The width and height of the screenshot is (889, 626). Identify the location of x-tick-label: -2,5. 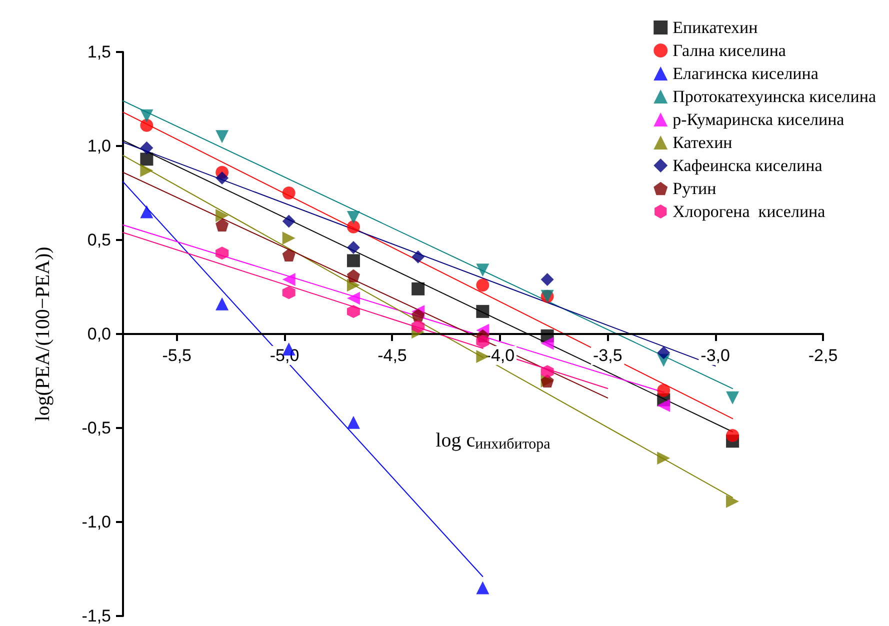
(823, 355).